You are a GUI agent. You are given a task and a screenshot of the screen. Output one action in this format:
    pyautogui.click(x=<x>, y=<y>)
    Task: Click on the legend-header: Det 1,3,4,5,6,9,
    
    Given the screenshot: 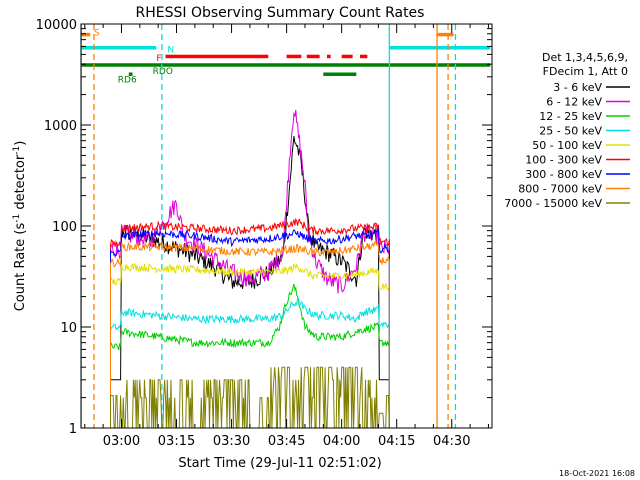 What is the action you would take?
    pyautogui.click(x=585, y=57)
    